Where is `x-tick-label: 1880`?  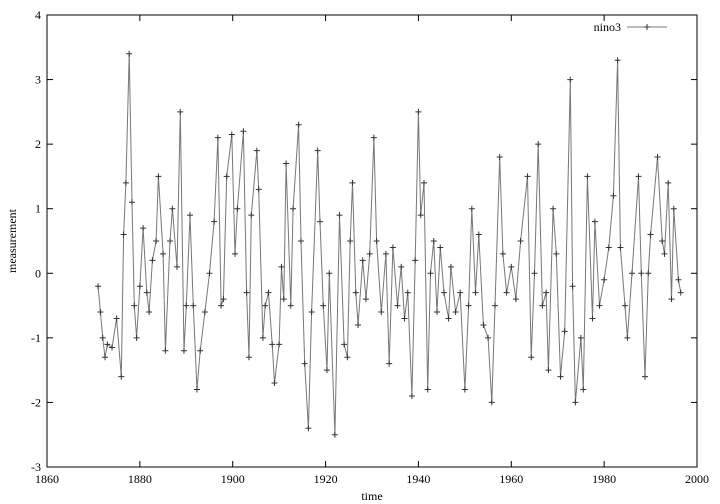 x-tick-label: 1880 is located at coordinates (140, 479).